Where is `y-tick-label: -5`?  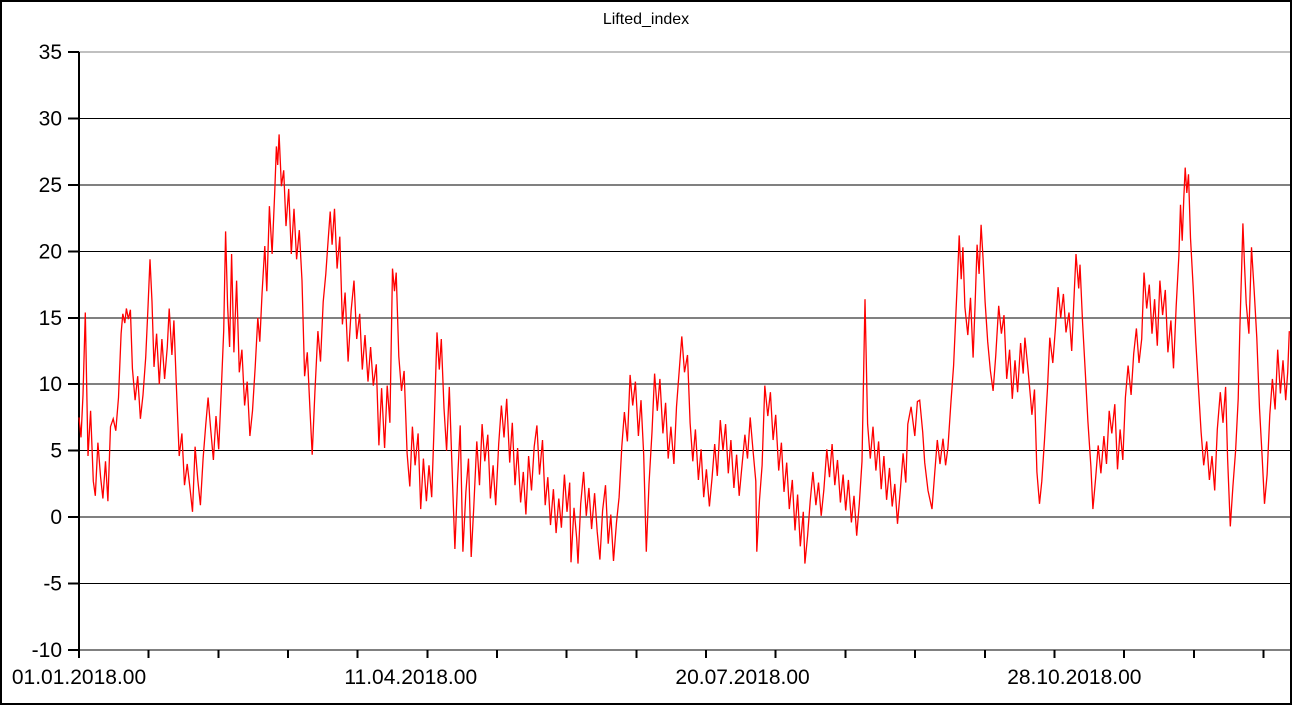
y-tick-label: -5 is located at coordinates (52, 584).